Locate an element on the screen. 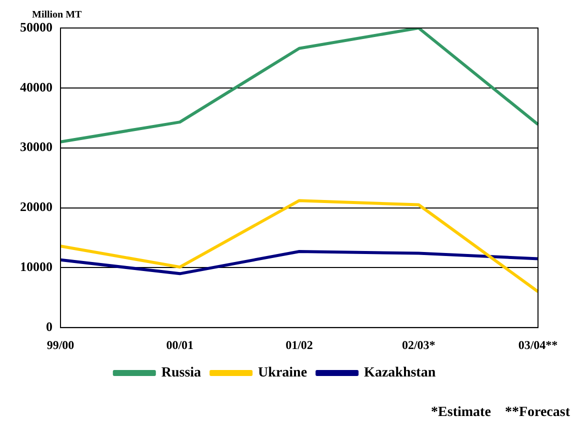 This screenshot has width=582, height=432. y-axis-title: Million MT is located at coordinates (57, 15).